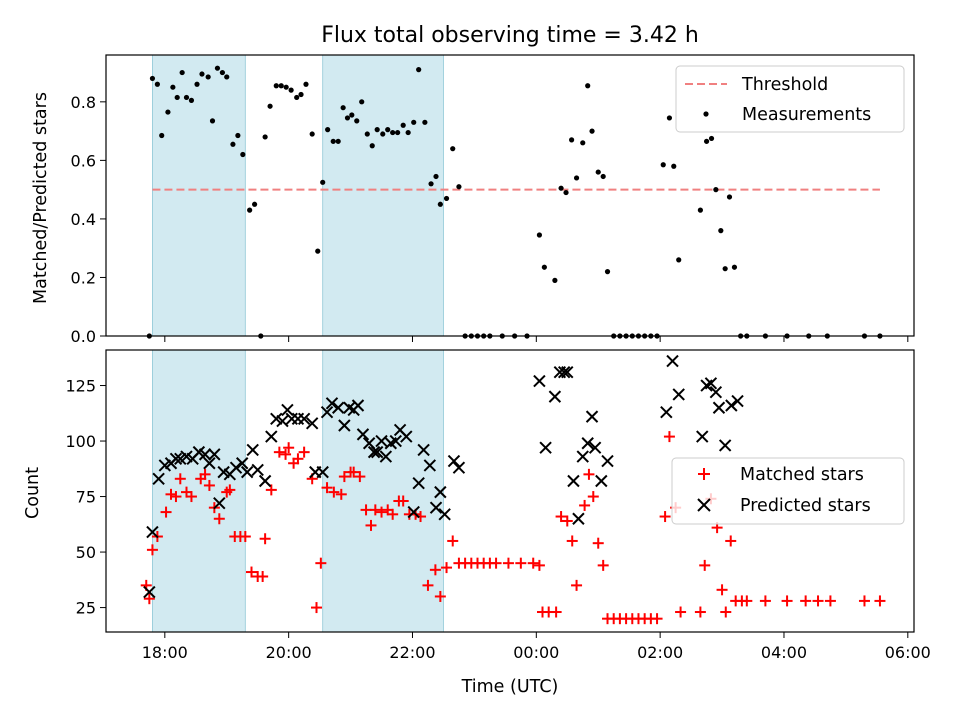  I want to click on measurements-legend-marker, so click(706, 114).